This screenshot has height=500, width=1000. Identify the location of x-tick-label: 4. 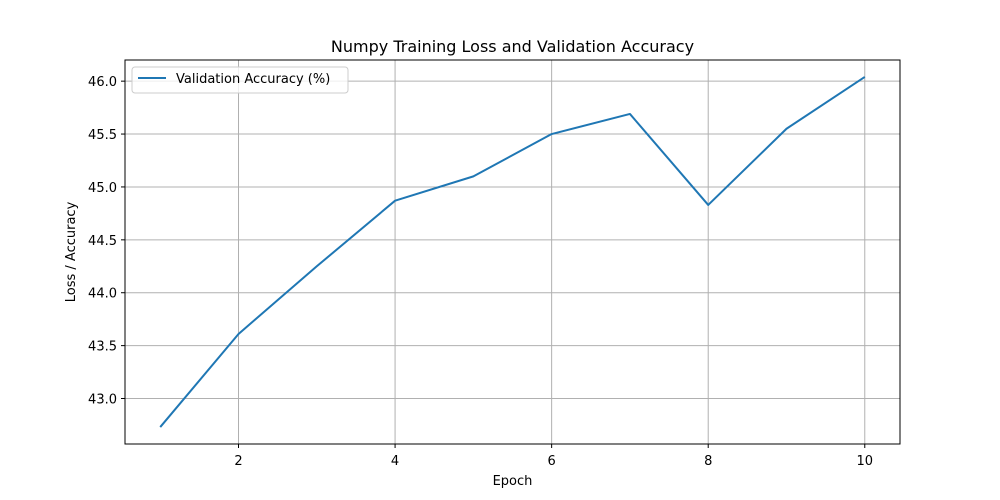
(395, 461).